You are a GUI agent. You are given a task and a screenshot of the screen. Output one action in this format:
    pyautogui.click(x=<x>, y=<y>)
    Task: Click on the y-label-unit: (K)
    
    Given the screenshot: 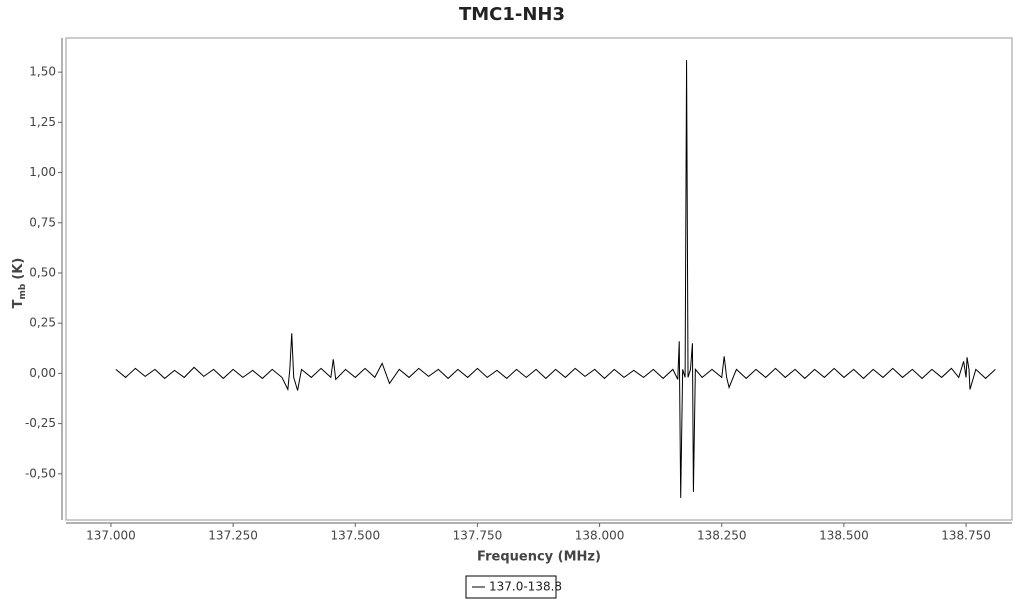 What is the action you would take?
    pyautogui.click(x=18, y=269)
    